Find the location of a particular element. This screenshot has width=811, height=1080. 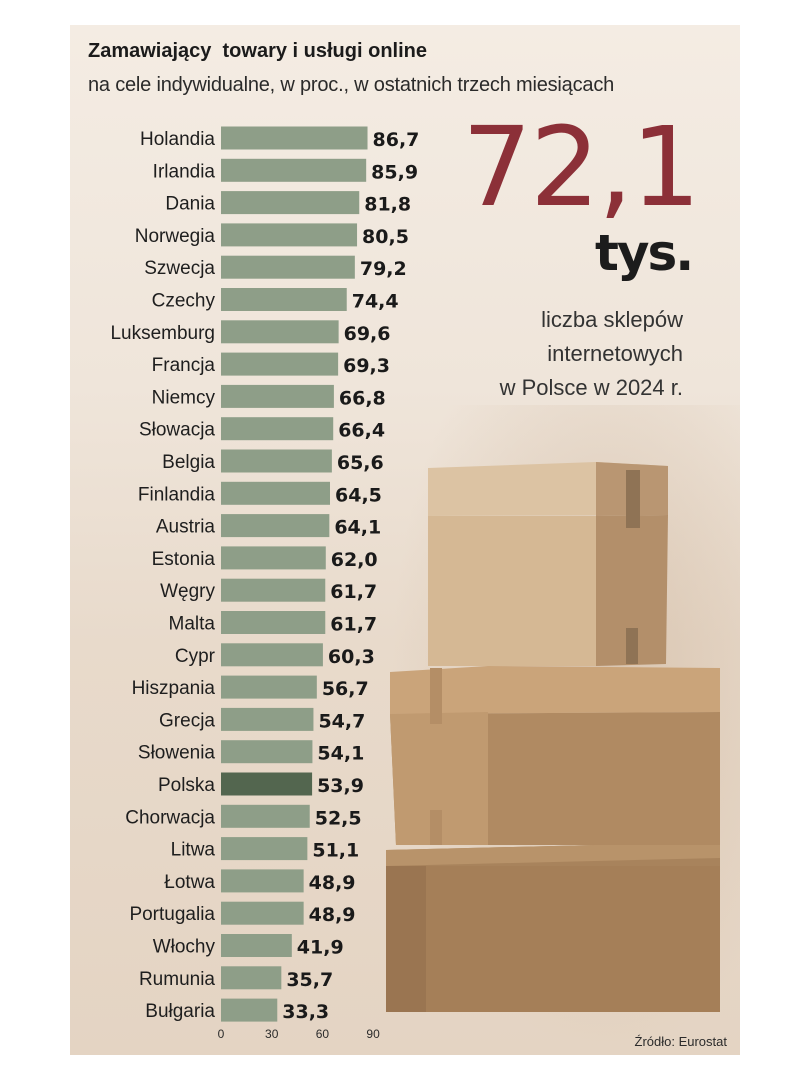

category-label: Czechy is located at coordinates (184, 301).